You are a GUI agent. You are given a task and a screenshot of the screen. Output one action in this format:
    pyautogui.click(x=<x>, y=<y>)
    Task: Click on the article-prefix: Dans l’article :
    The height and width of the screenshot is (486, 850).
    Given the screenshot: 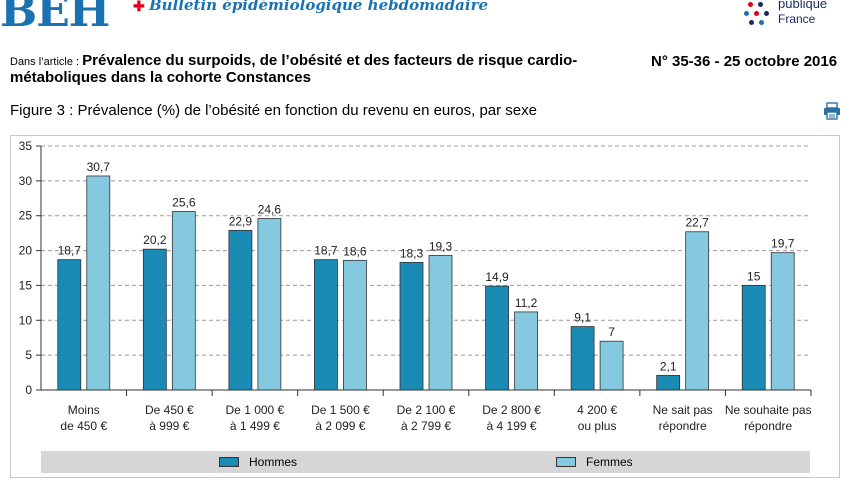 What is the action you would take?
    pyautogui.click(x=46, y=62)
    